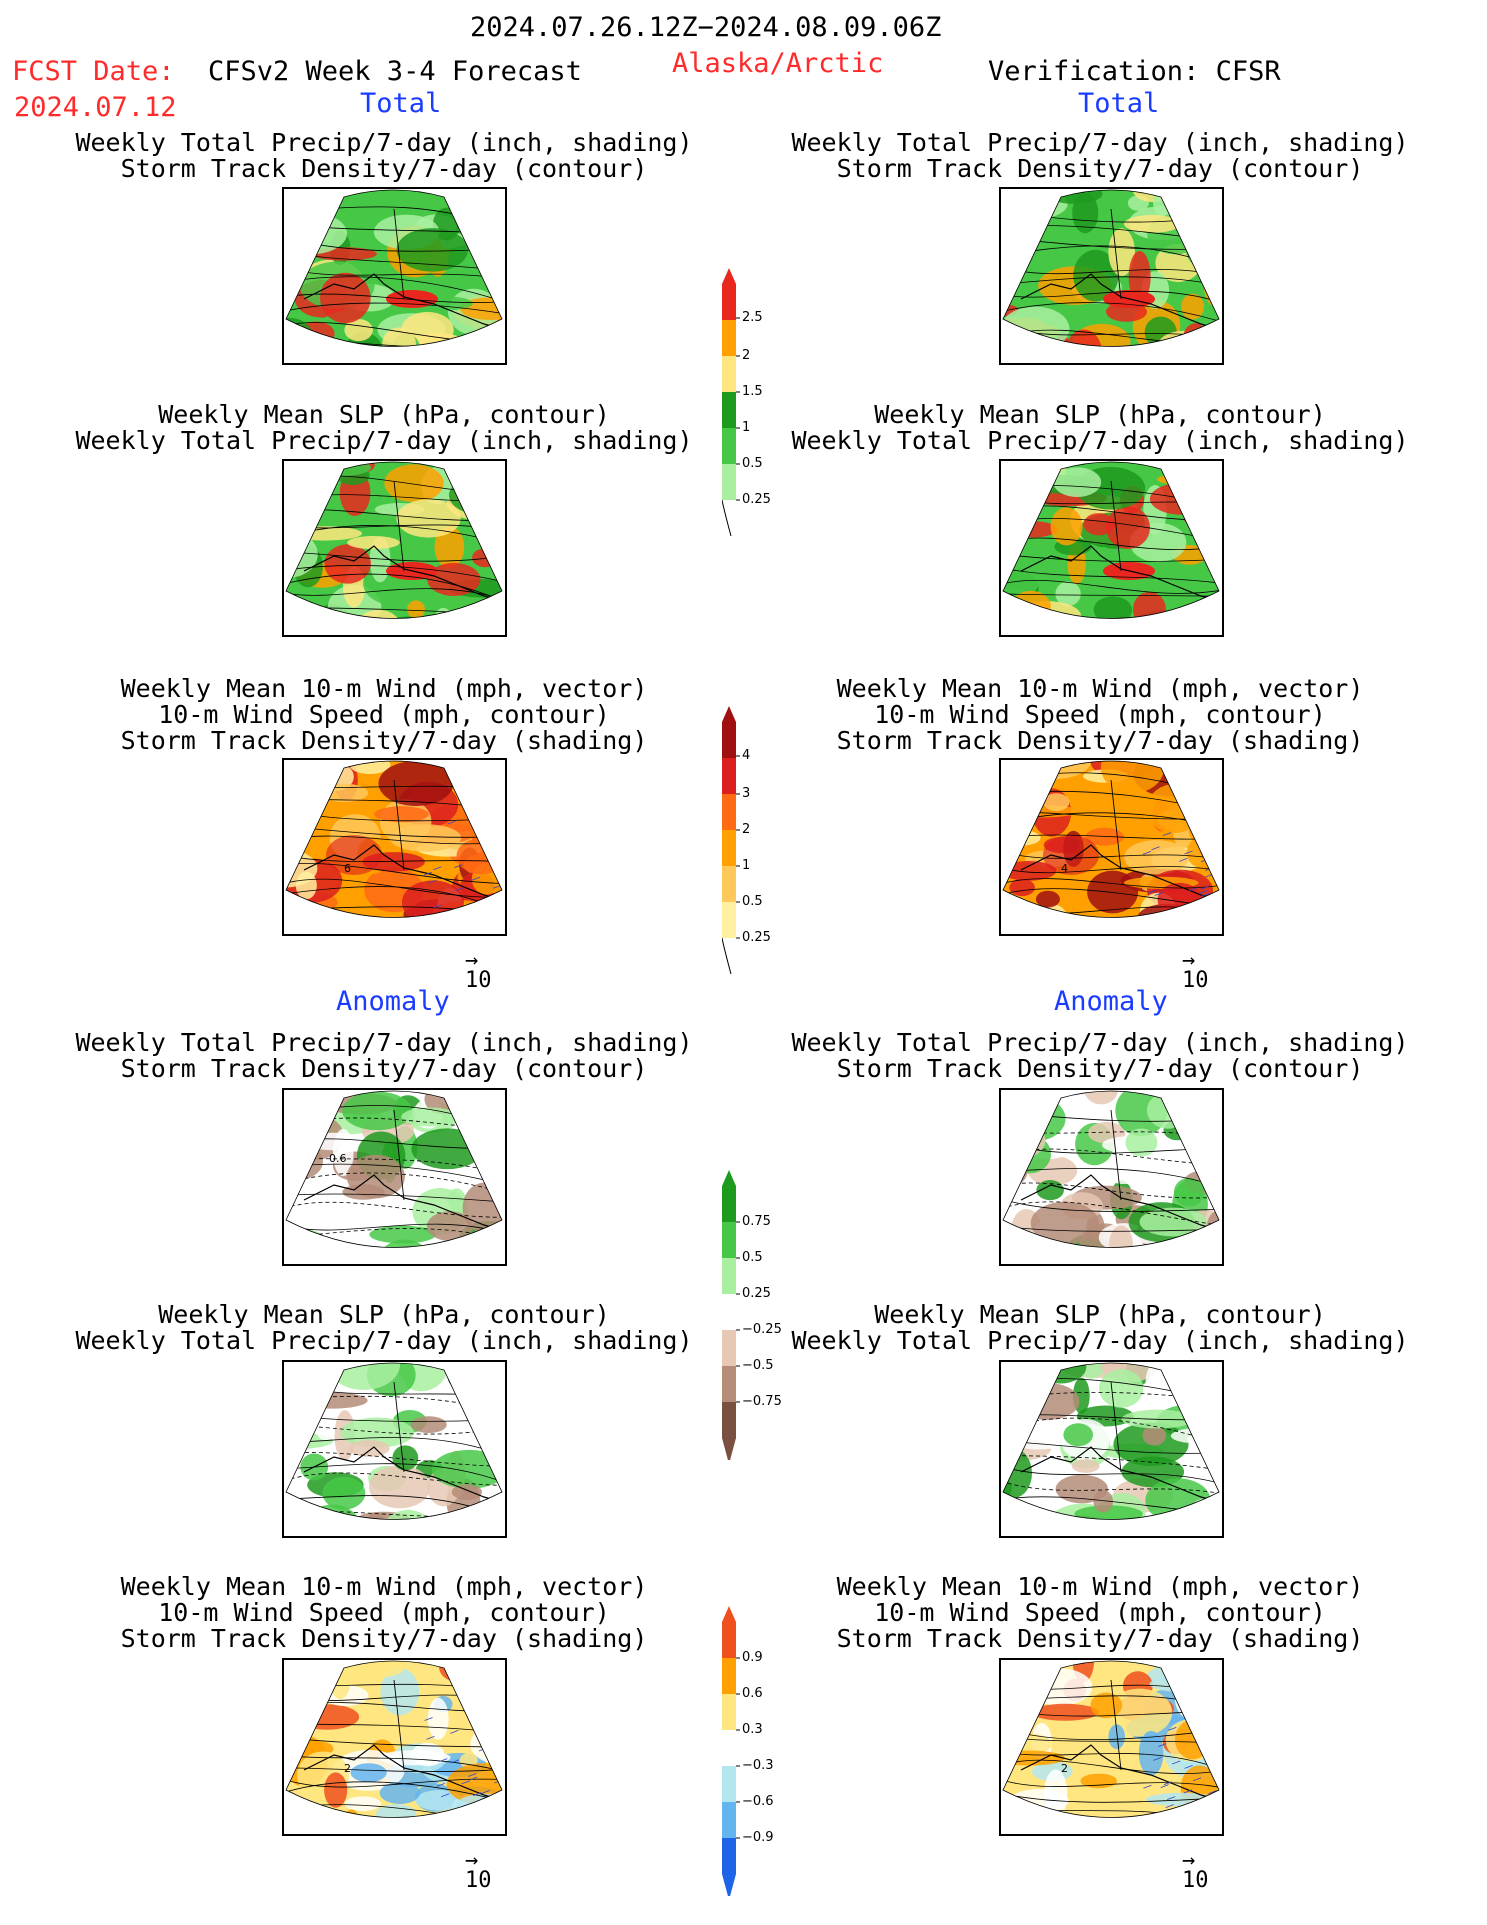 The width and height of the screenshot is (1487, 1925). Describe the element at coordinates (384, 168) in the screenshot. I see `caption-l1-b: Storm Track Density/7-day (contour)` at that location.